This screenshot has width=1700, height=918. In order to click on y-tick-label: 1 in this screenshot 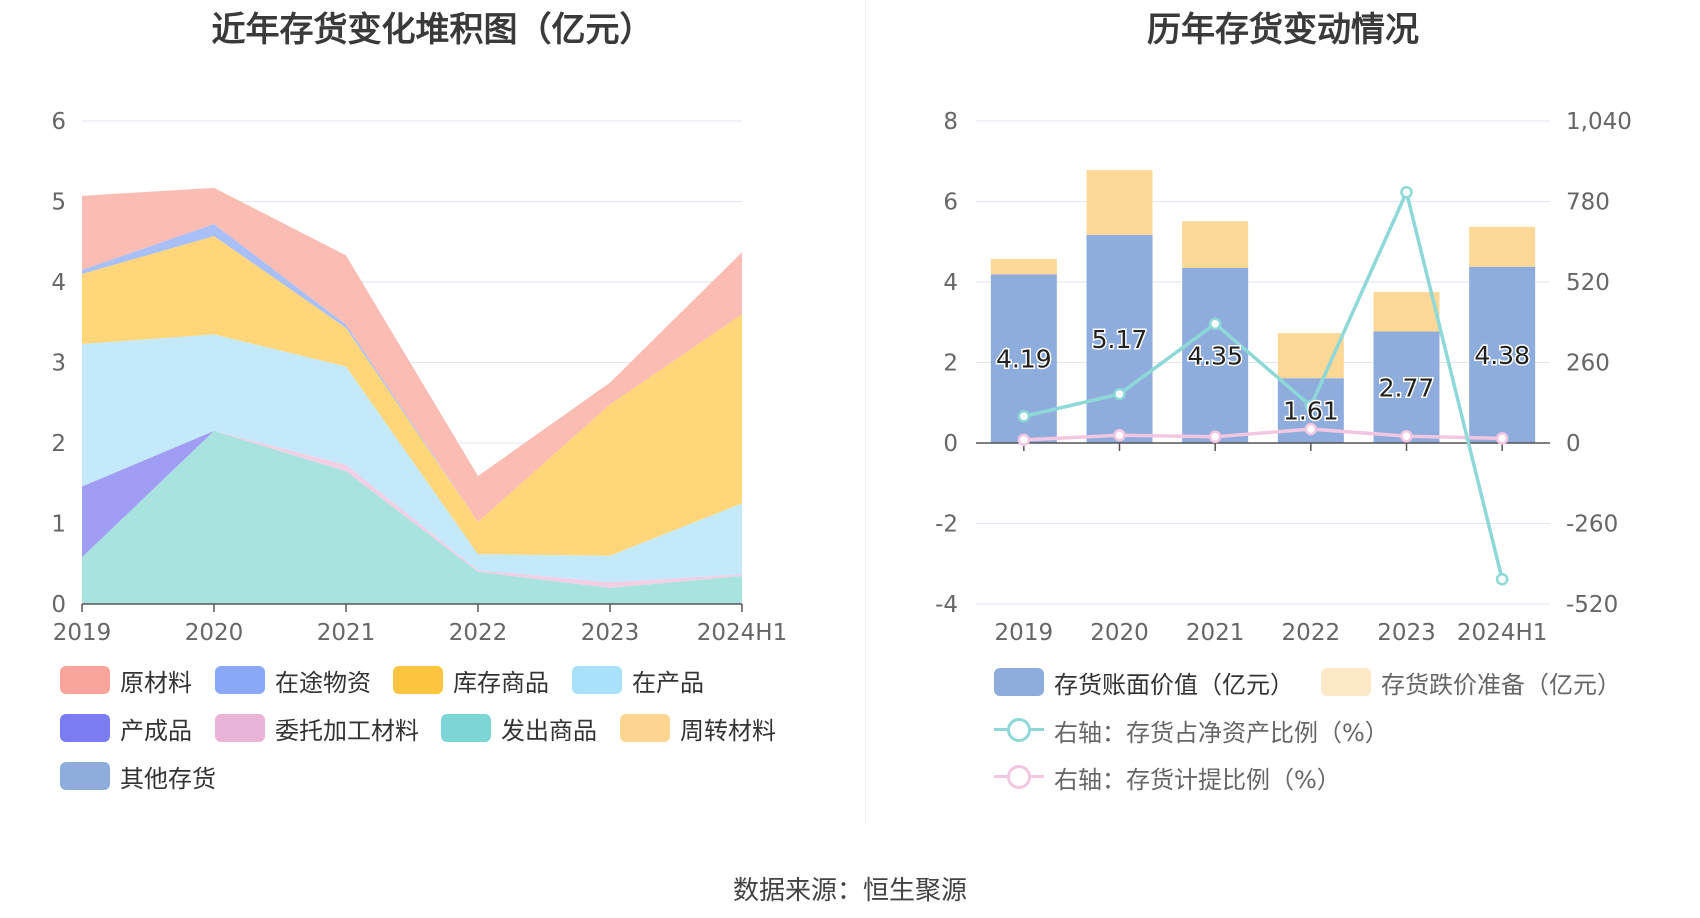, I will do `click(58, 525)`.